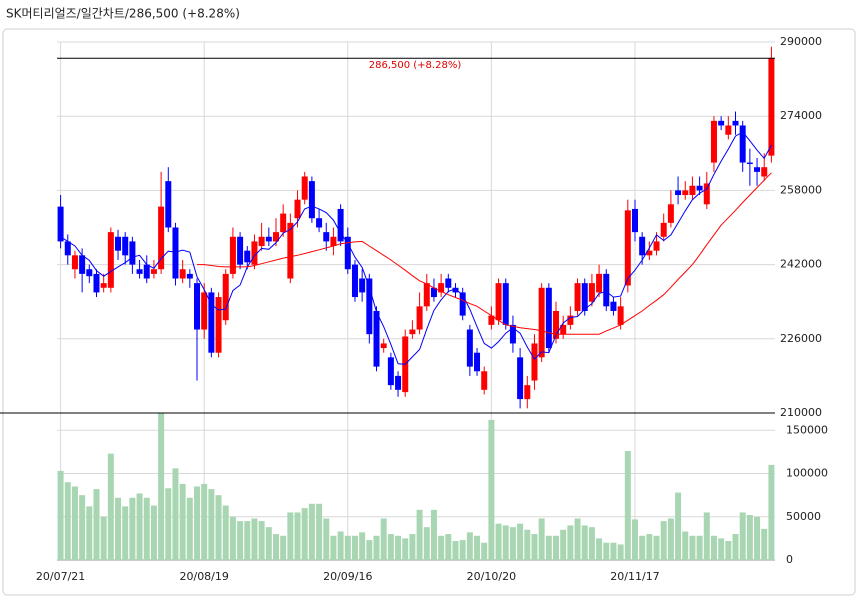 The height and width of the screenshot is (600, 859). Describe the element at coordinates (807, 429) in the screenshot. I see `volume-tick-label: 150000` at that location.